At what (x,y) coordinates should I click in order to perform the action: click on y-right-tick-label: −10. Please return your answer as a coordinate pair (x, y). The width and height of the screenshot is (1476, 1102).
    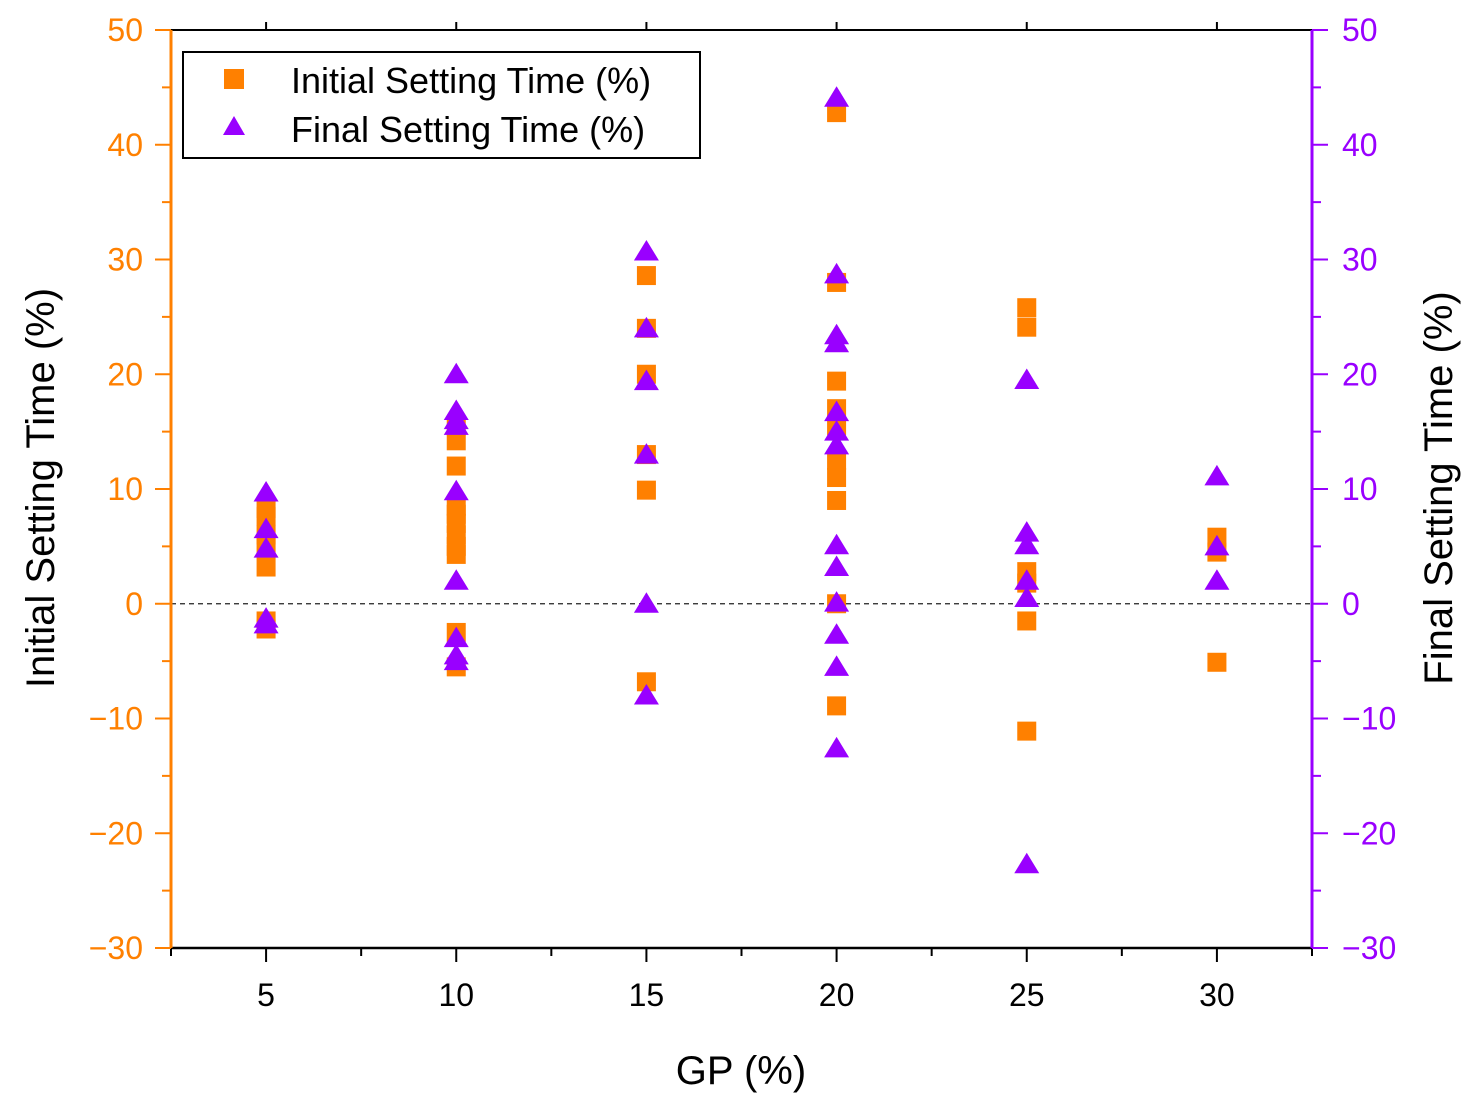
    Looking at the image, I should click on (1369, 719).